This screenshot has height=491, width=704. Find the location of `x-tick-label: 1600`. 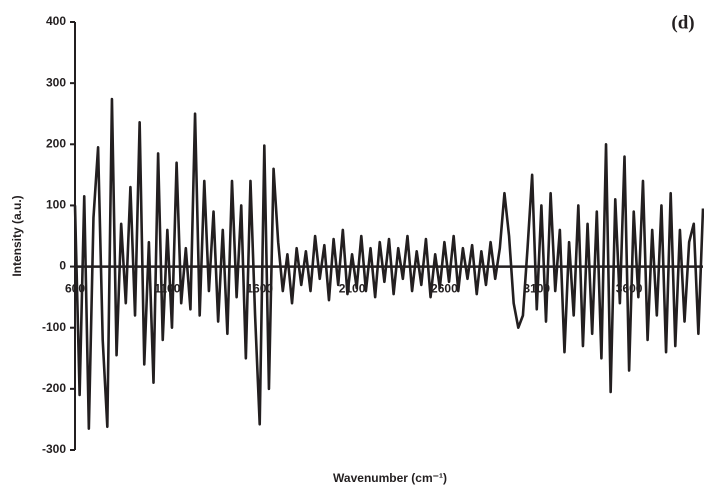

x-tick-label: 1600 is located at coordinates (259, 289).